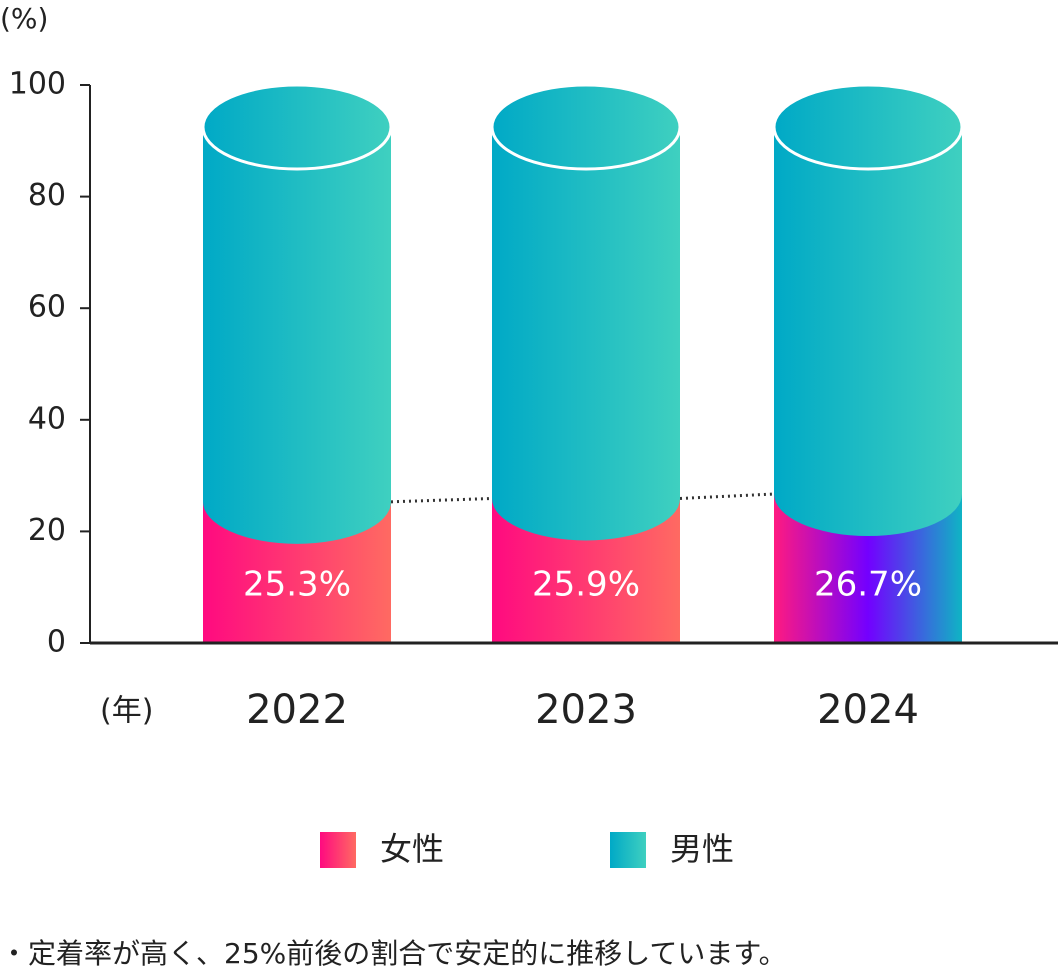 This screenshot has width=1060, height=980. Describe the element at coordinates (393, 953) in the screenshot. I see `footnote: ・定着率が高く、25%前後の割合で安定的に推移しています。` at that location.